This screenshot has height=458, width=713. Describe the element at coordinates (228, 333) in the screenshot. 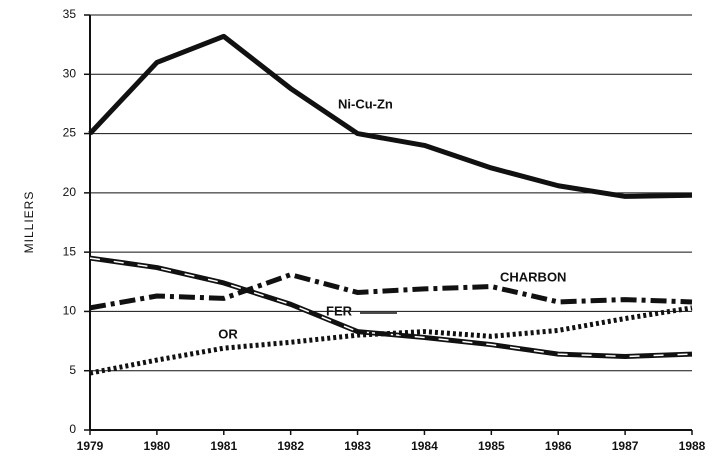

I see `series-label: OR` at that location.